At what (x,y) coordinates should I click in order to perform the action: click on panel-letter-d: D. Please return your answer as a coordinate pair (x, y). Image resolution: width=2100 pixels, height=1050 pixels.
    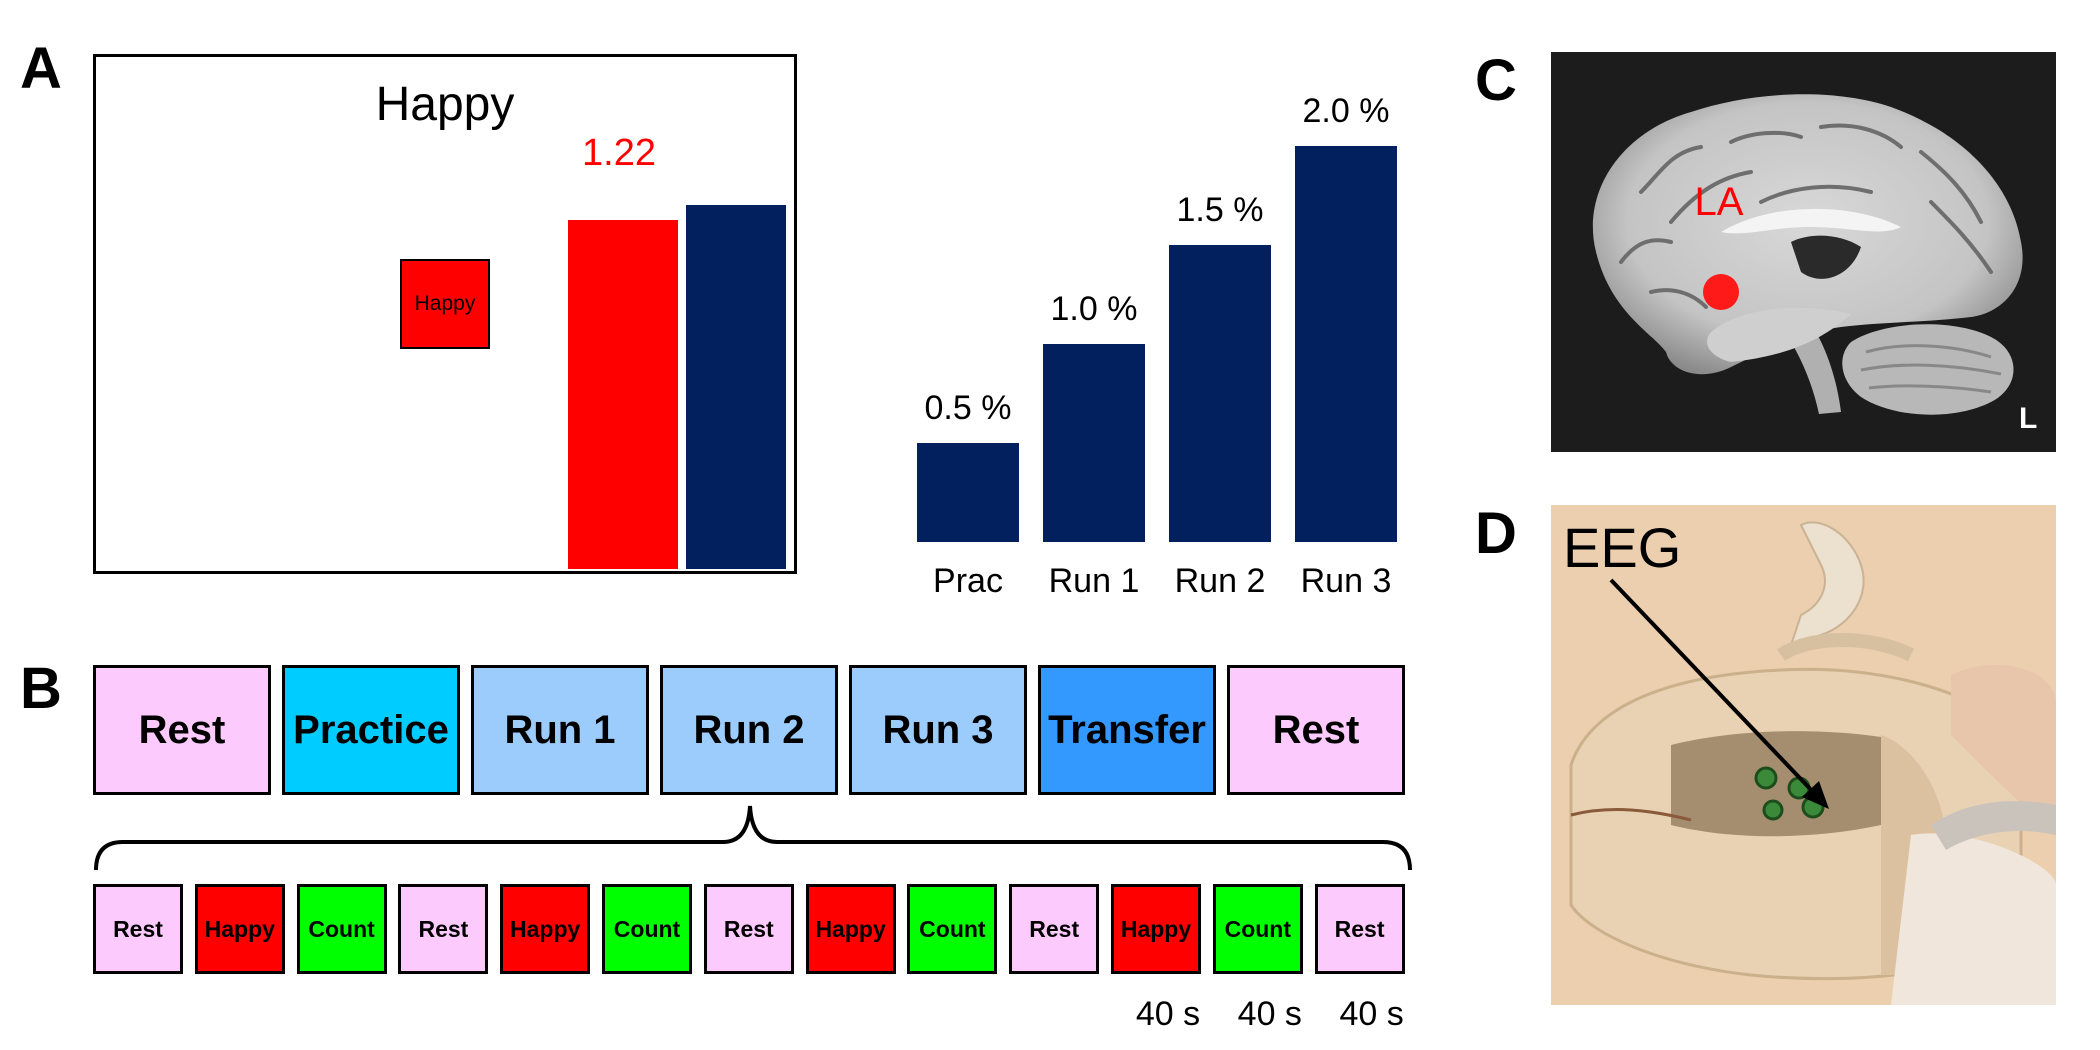
    Looking at the image, I should click on (1496, 533).